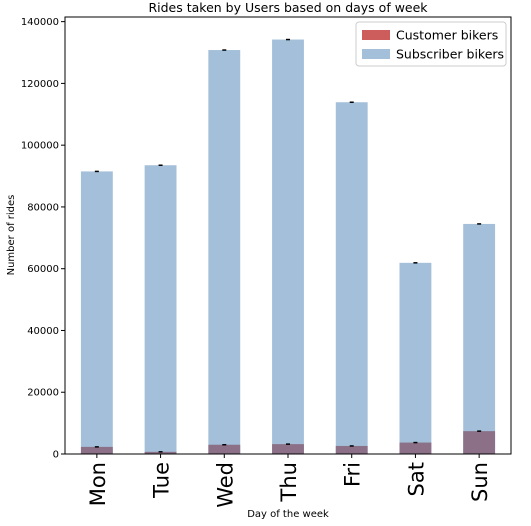 The width and height of the screenshot is (531, 526). I want to click on x-tick-label-wed: Wed, so click(225, 485).